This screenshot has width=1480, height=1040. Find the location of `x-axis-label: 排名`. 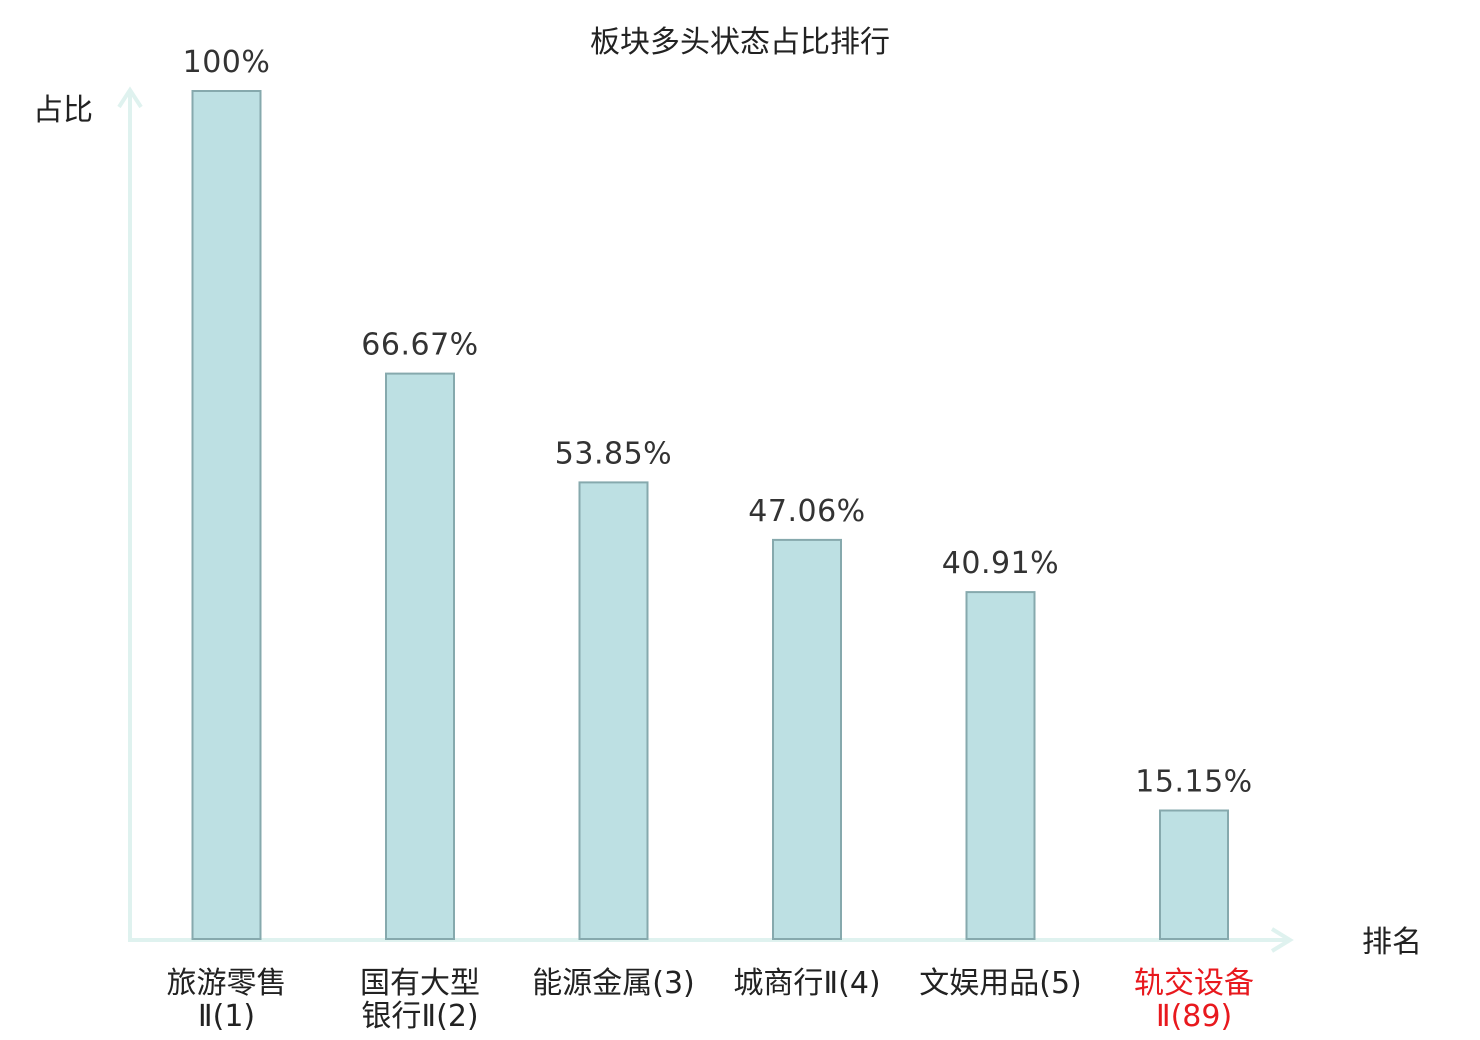

x-axis-label: 排名 is located at coordinates (1392, 942).